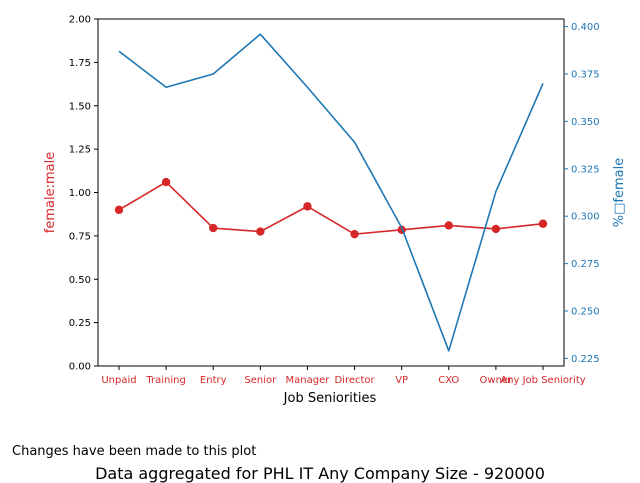 This screenshot has width=640, height=483. What do you see at coordinates (330, 398) in the screenshot?
I see `x-axis-title: Job Seniorities` at bounding box center [330, 398].